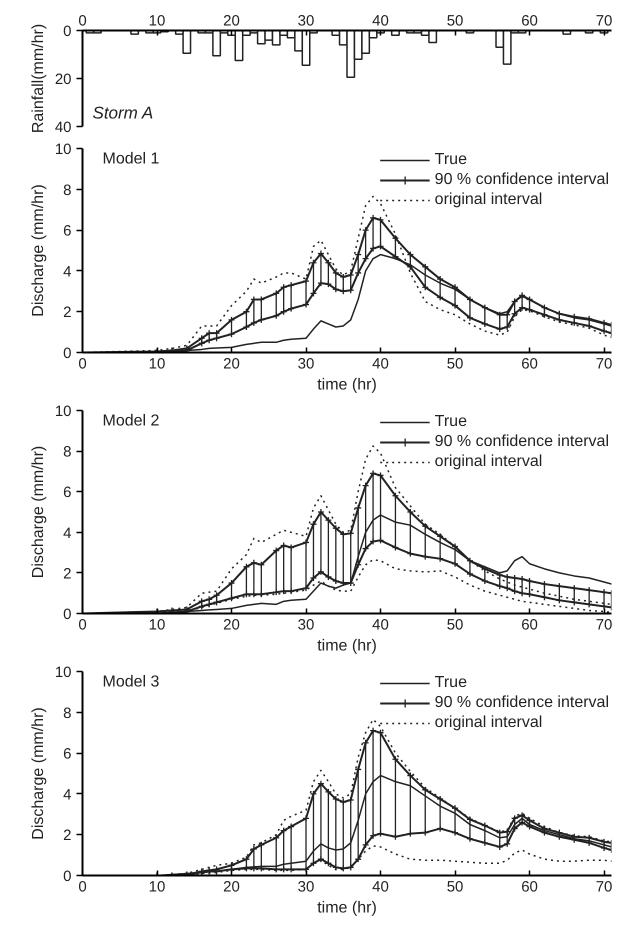 This screenshot has width=617, height=925. I want to click on annotation: Model 2, so click(131, 421).